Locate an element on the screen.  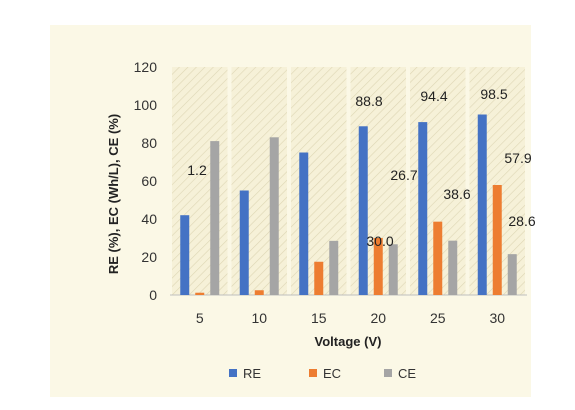
legend-swatch-re is located at coordinates (233, 373).